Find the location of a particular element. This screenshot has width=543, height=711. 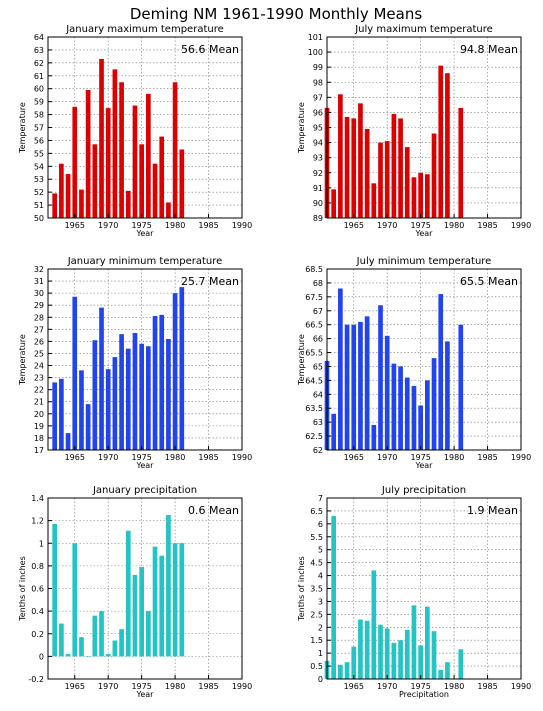

y-tick-label: 97 is located at coordinates (318, 97).